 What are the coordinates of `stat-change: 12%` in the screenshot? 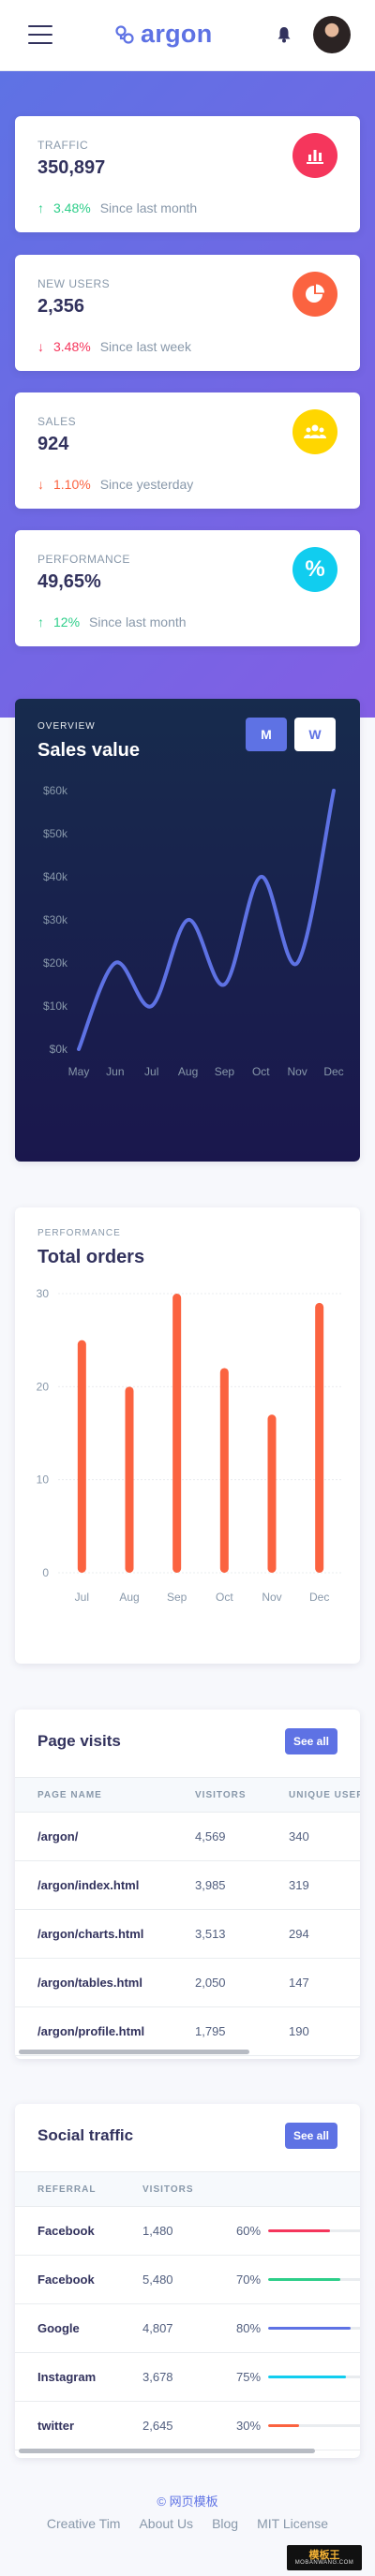 It's located at (67, 621).